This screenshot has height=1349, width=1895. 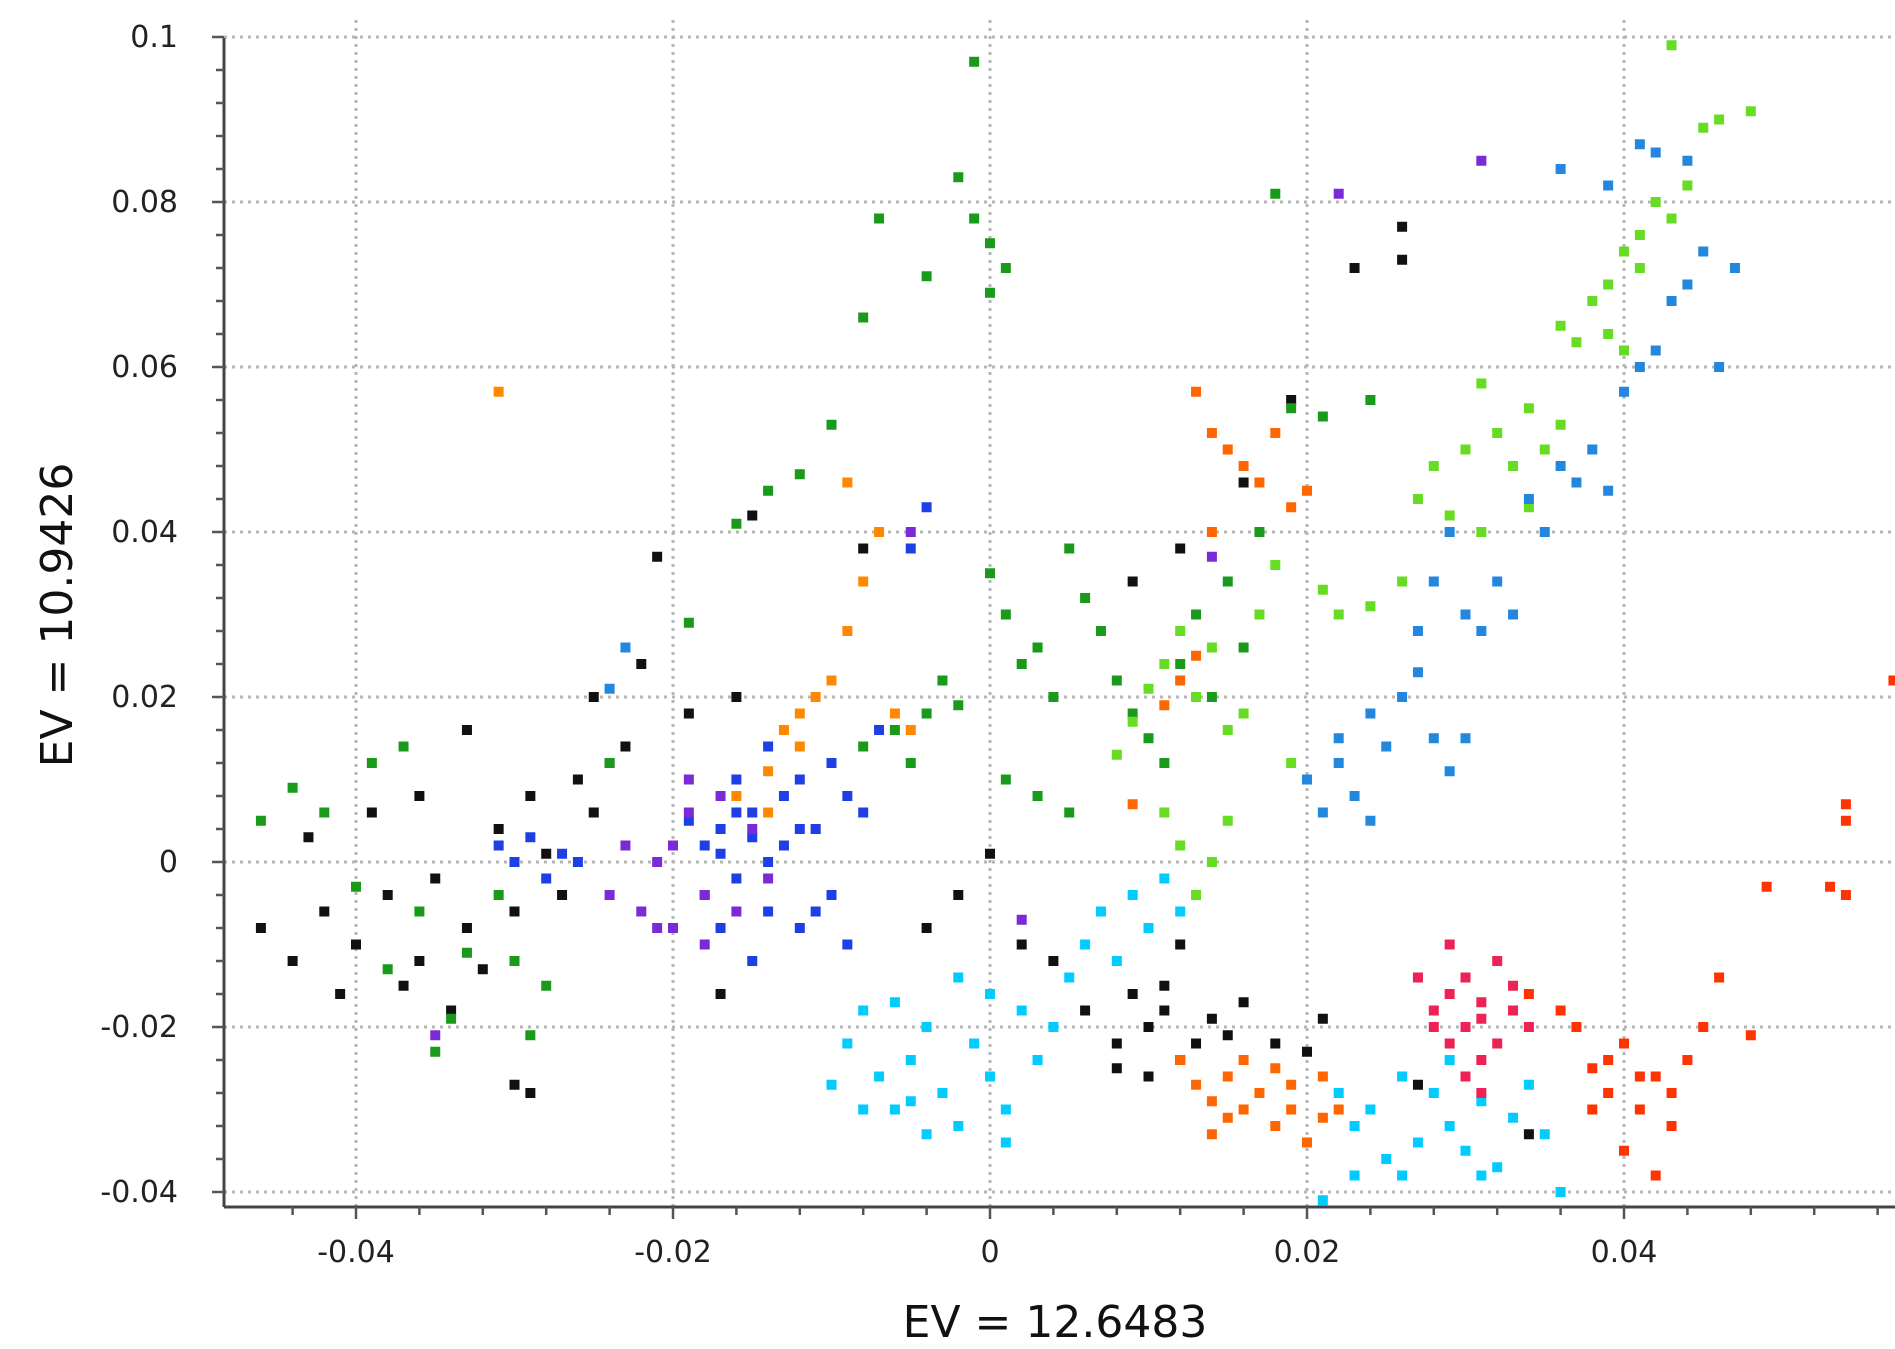 What do you see at coordinates (989, 1252) in the screenshot?
I see `x-tick-label: 0` at bounding box center [989, 1252].